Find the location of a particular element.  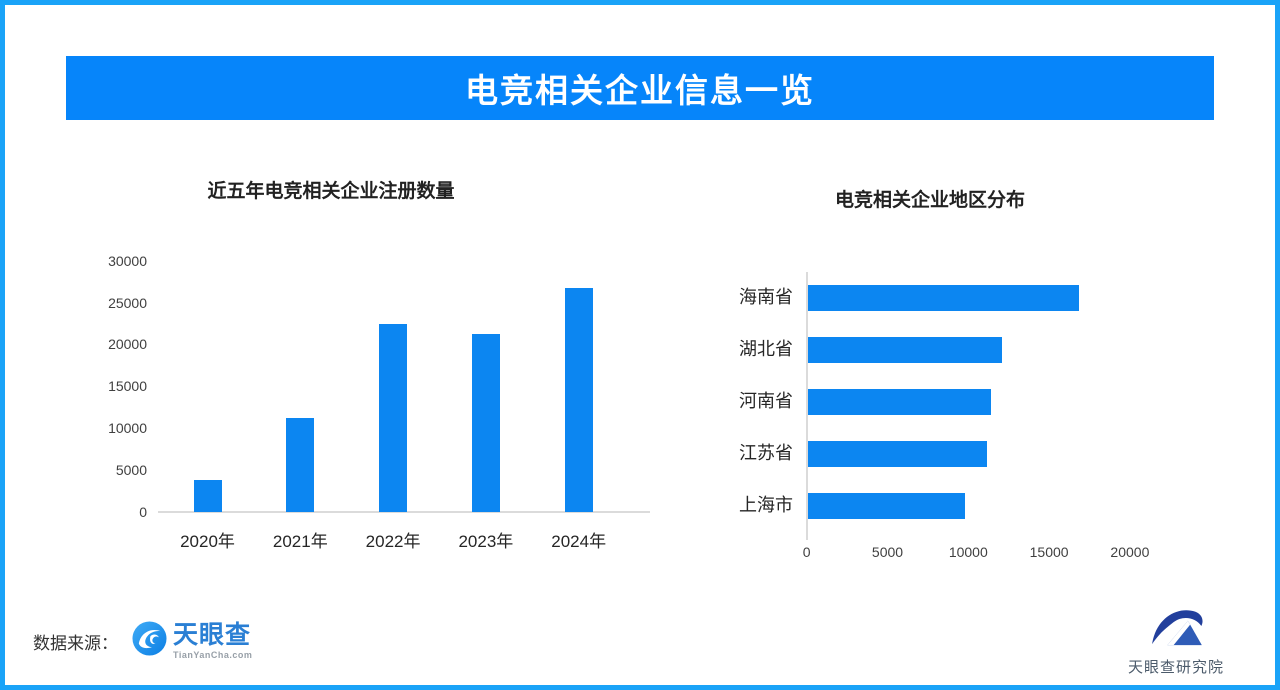

tianyancha-domain: TianYanCha.com is located at coordinates (213, 654).